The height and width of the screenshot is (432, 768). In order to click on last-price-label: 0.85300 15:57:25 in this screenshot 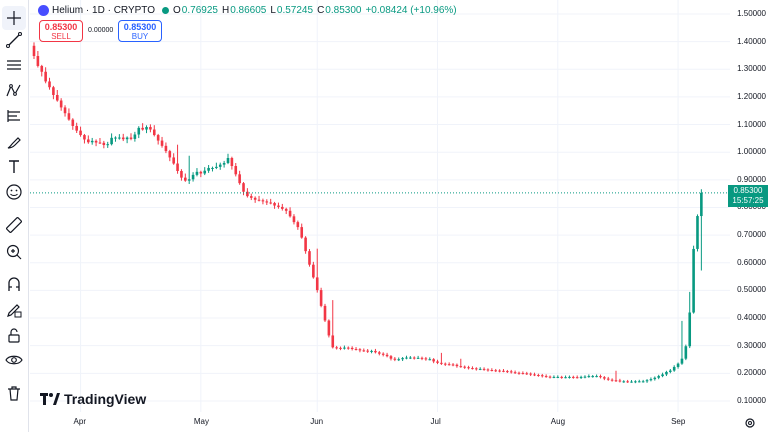, I will do `click(748, 196)`.